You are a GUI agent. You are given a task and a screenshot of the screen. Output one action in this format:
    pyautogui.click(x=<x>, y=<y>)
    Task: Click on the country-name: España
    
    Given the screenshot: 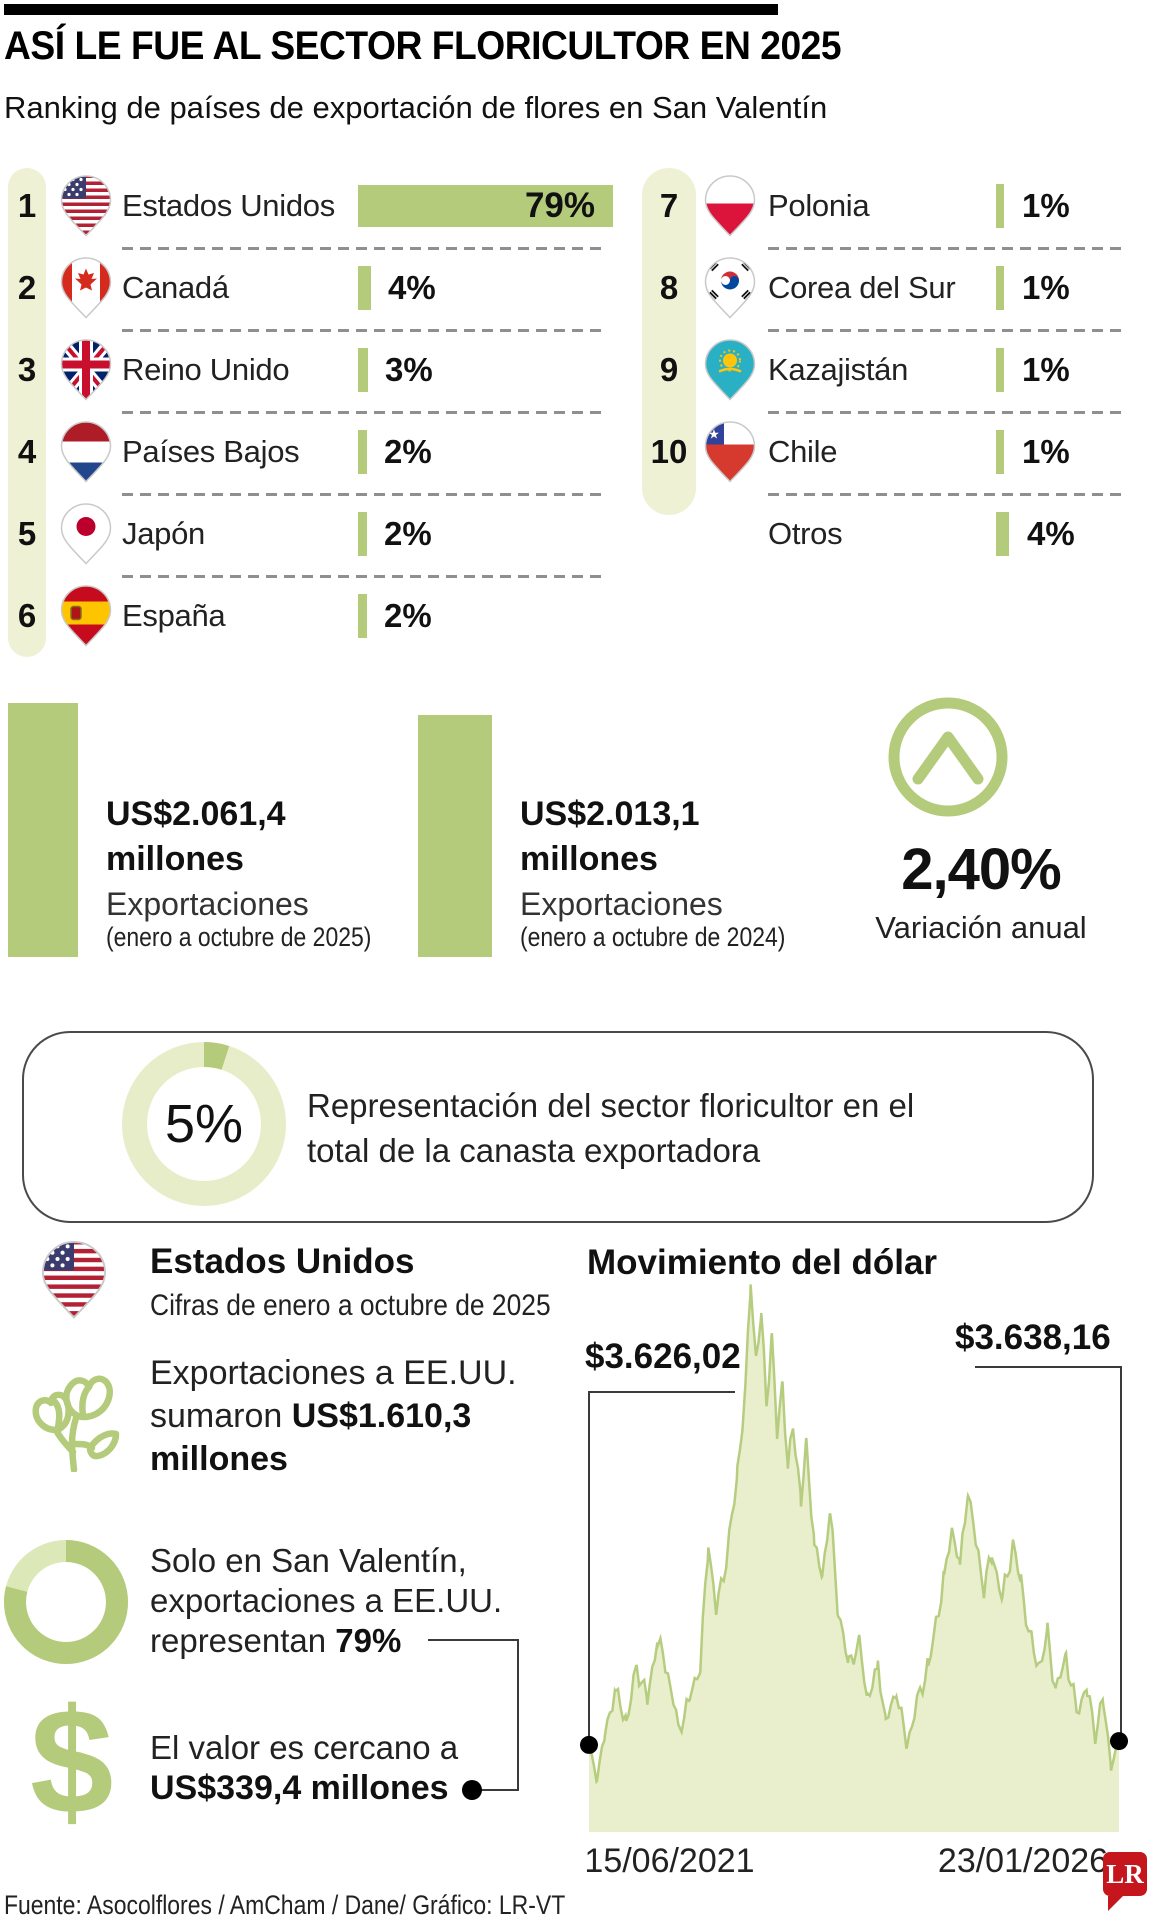 What is the action you would take?
    pyautogui.click(x=174, y=615)
    